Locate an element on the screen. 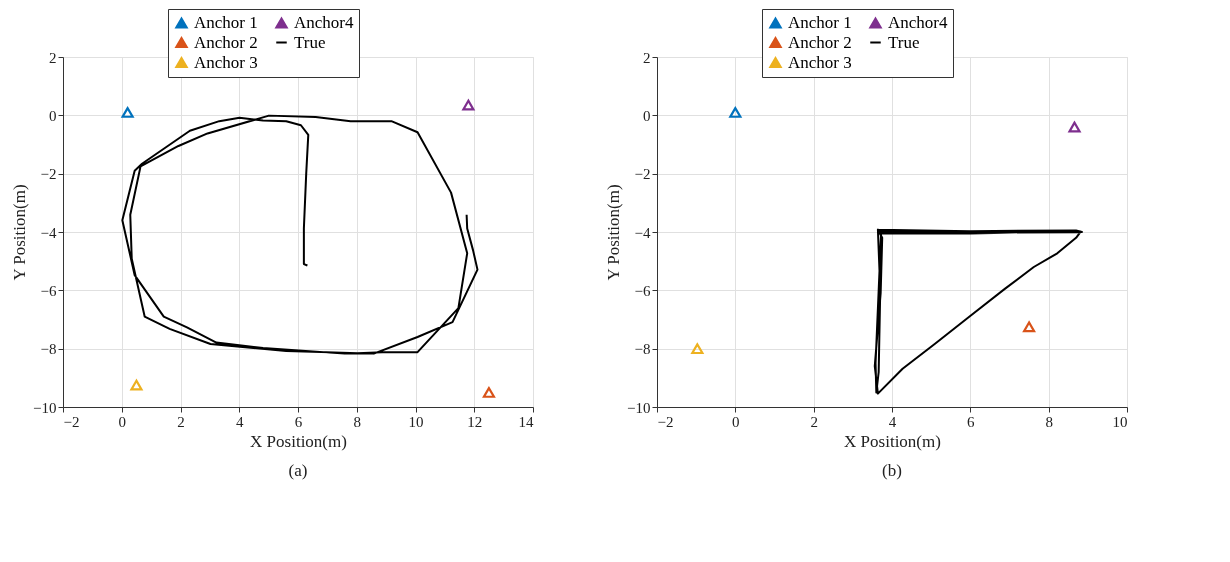 This screenshot has height=562, width=1230. x-tick-label: 12 is located at coordinates (475, 421).